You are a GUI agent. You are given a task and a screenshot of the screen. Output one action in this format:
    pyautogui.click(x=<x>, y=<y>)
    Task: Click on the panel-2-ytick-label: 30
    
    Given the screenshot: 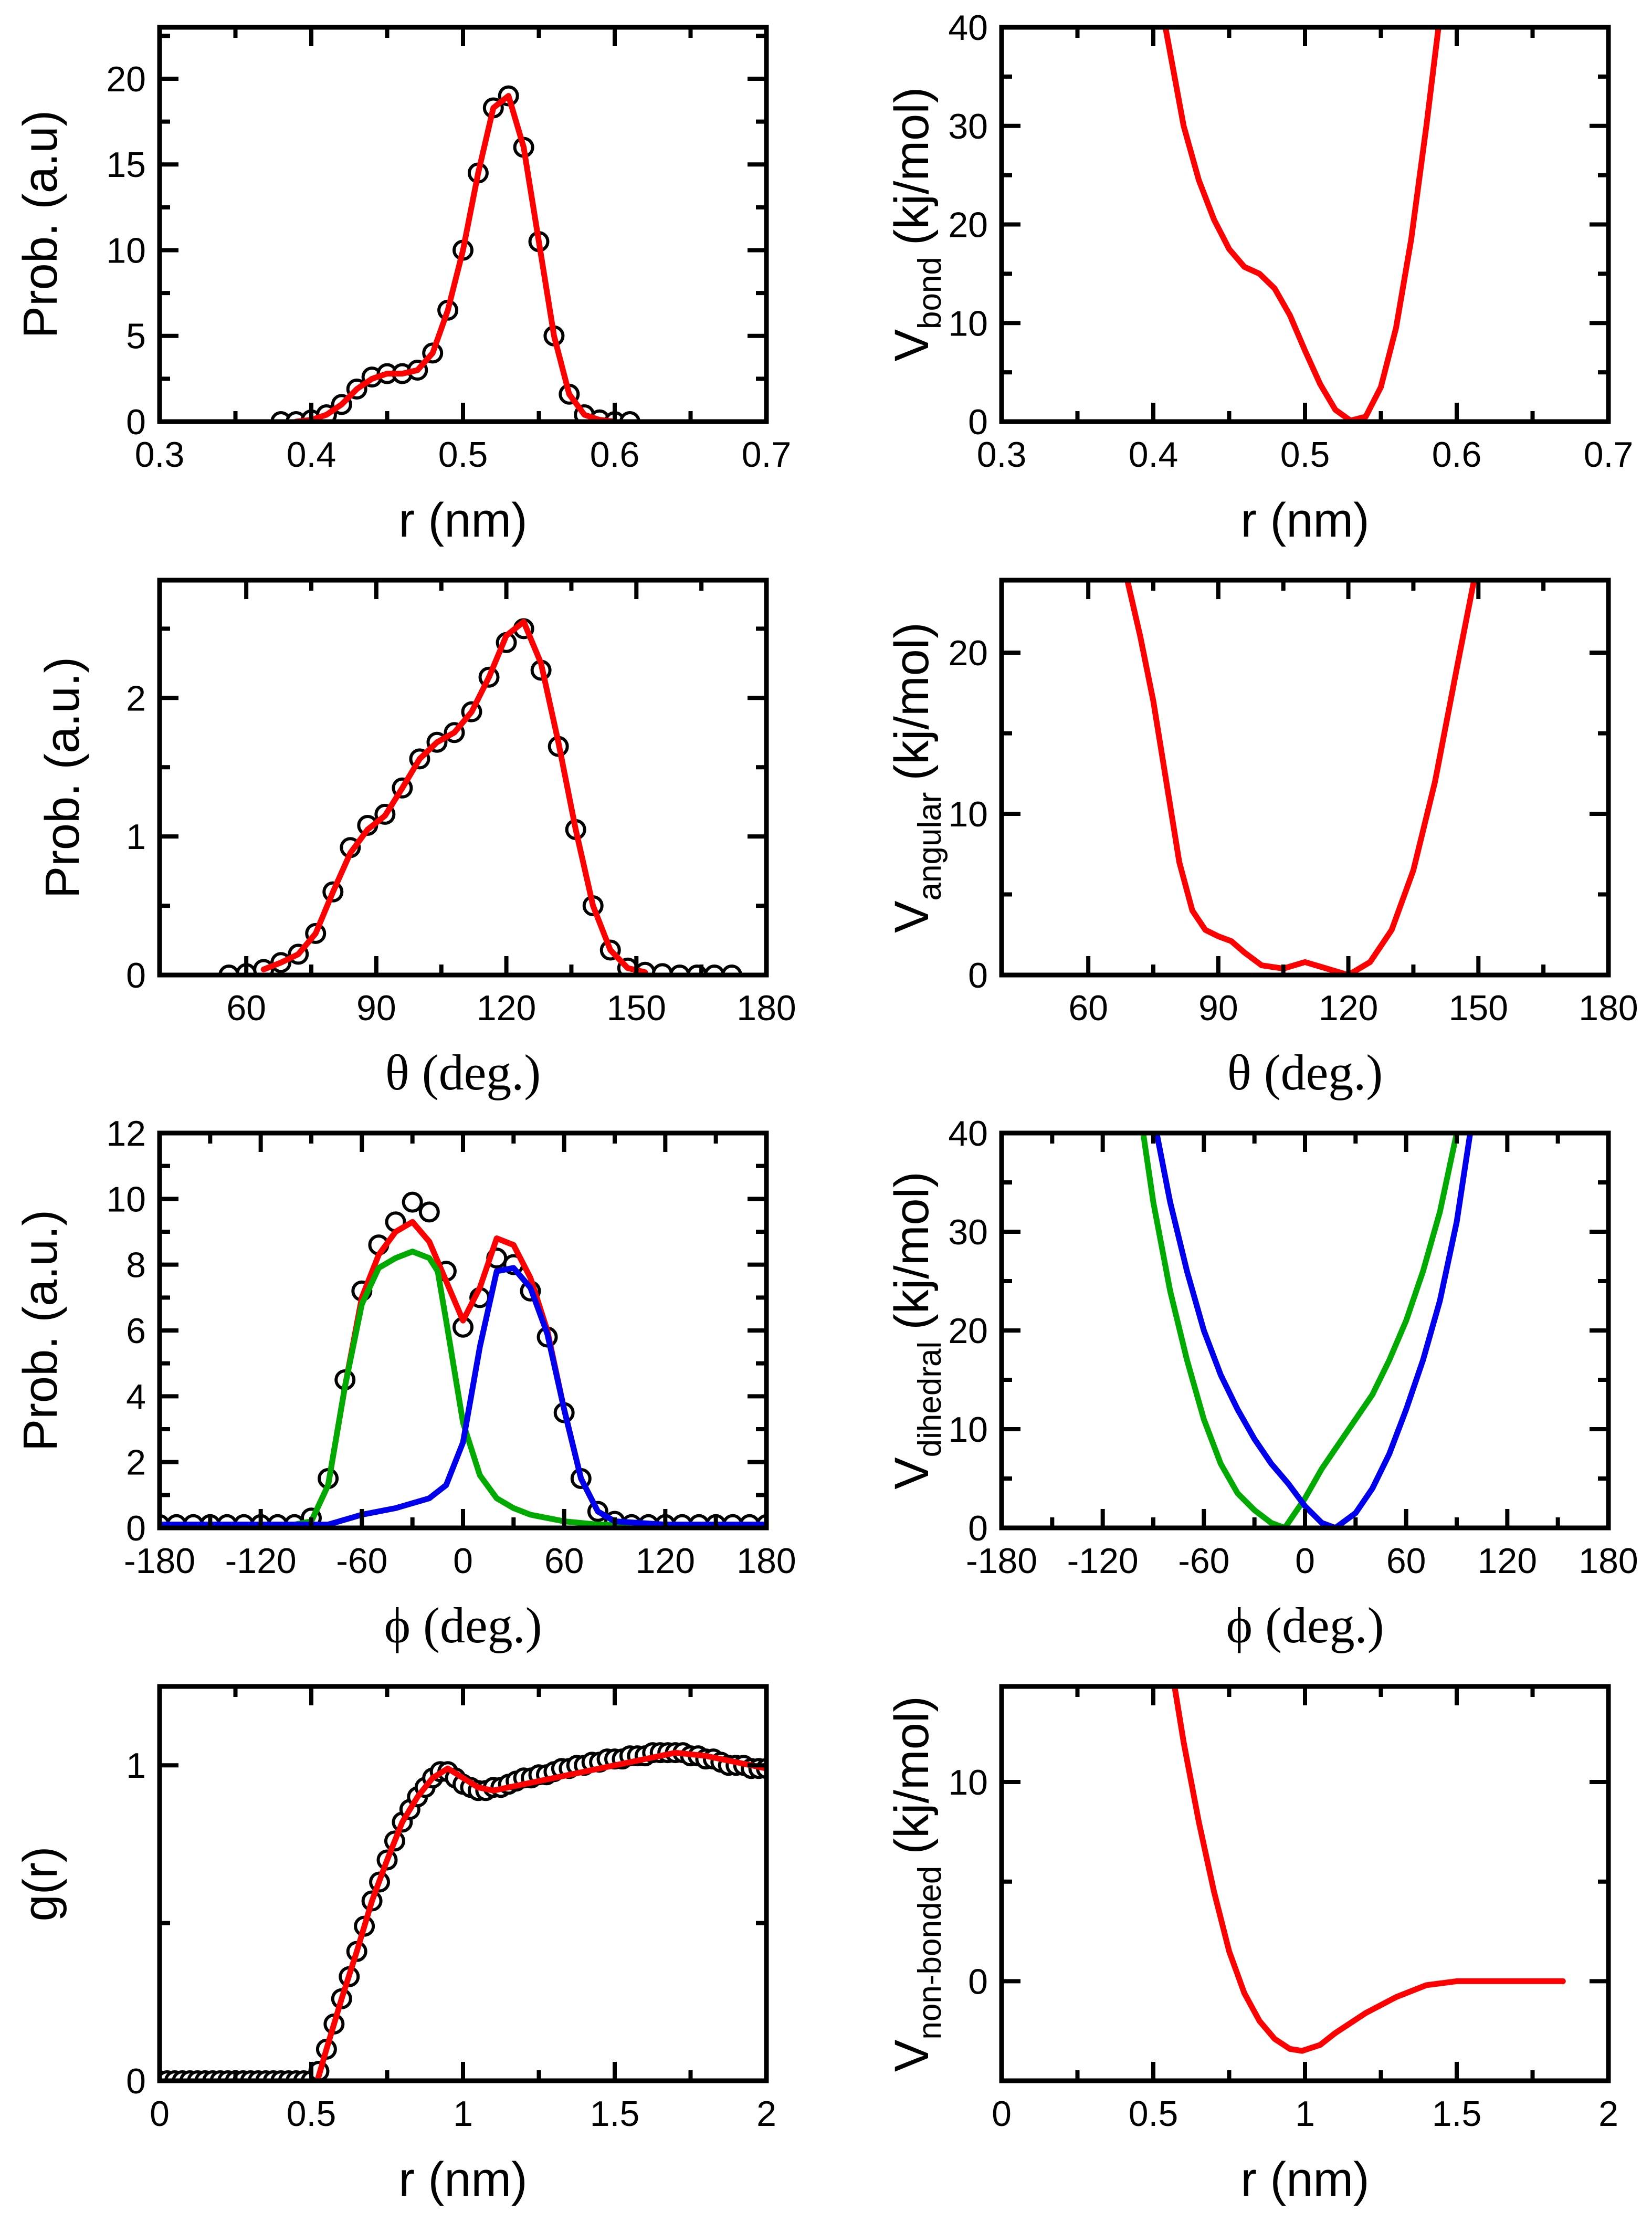 What is the action you would take?
    pyautogui.click(x=968, y=126)
    